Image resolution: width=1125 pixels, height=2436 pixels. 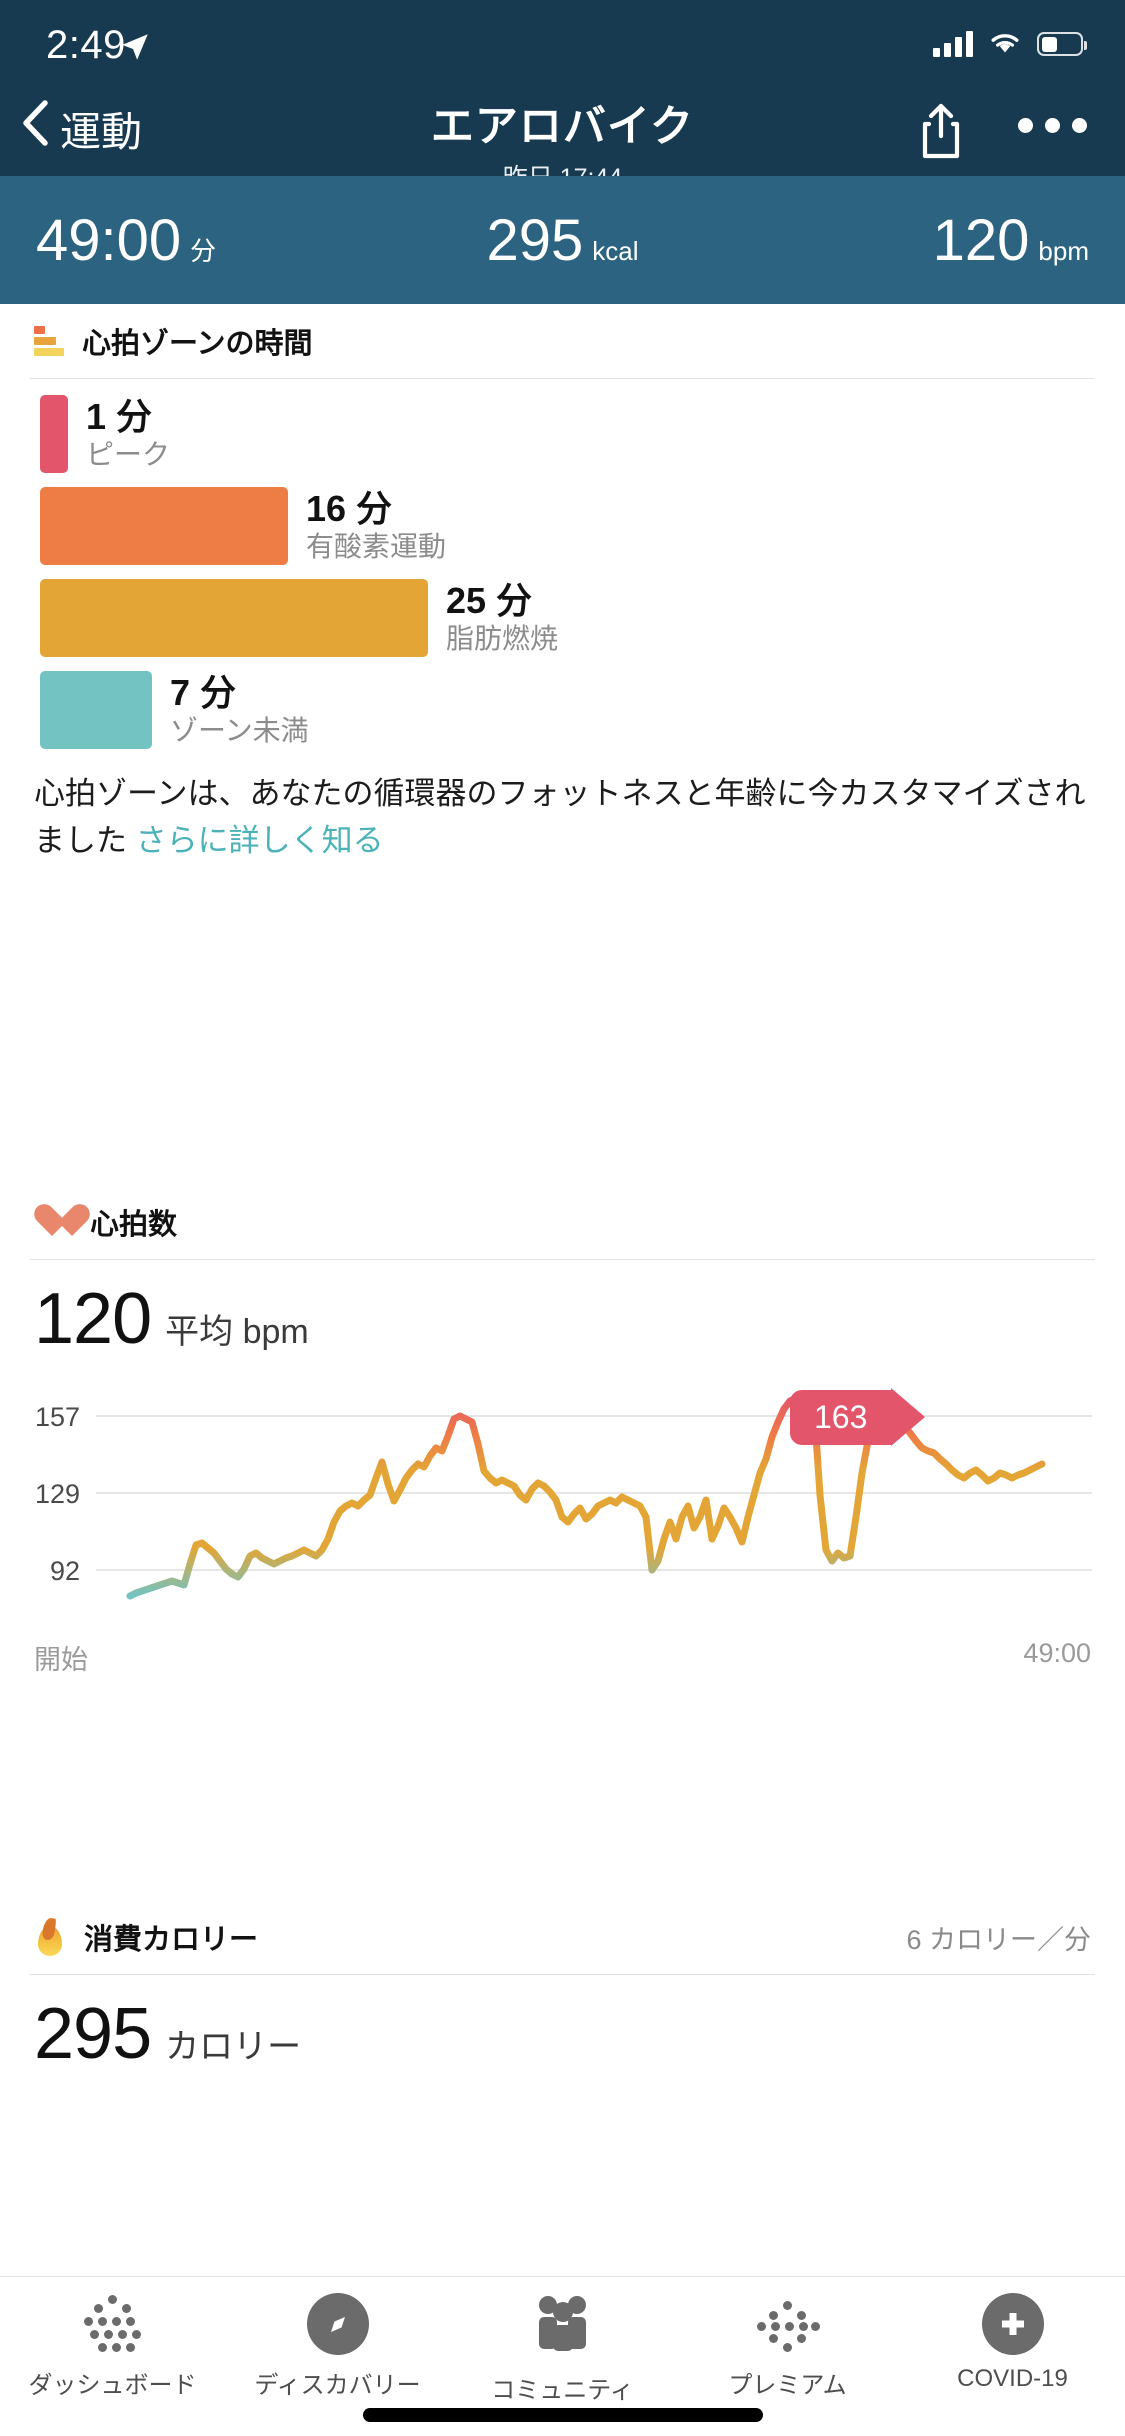 I want to click on zone-row: 1 分 ピーク, so click(x=582, y=434).